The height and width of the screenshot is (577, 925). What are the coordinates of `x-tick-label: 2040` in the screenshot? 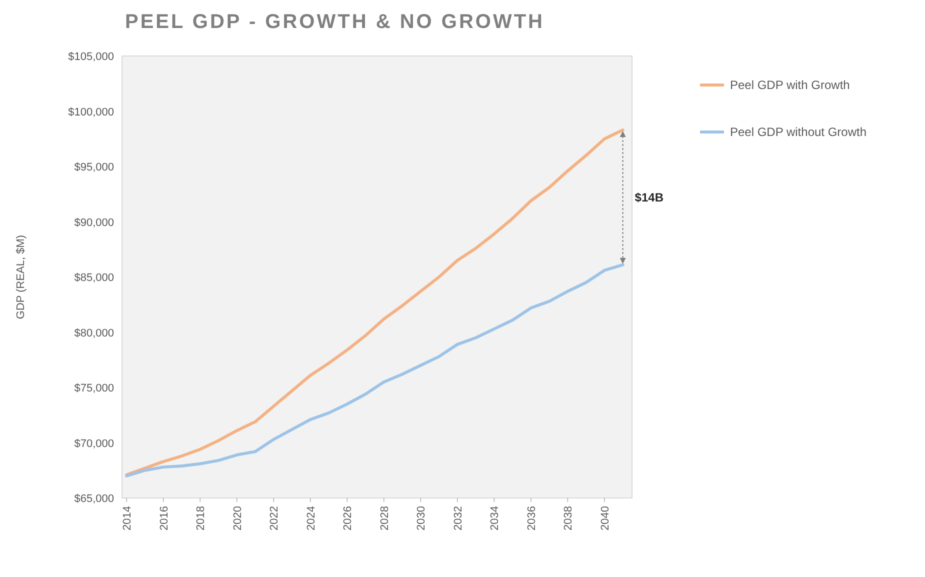 It's located at (605, 518).